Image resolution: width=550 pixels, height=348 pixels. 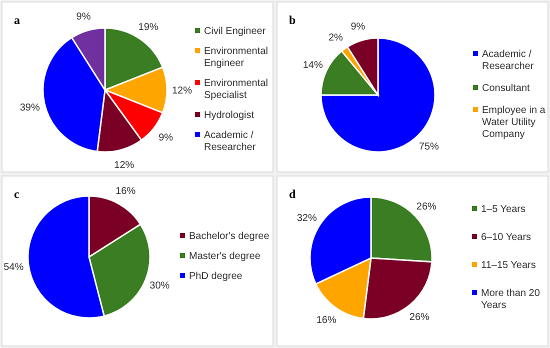 I want to click on legend-label: Master's degree, so click(x=225, y=256).